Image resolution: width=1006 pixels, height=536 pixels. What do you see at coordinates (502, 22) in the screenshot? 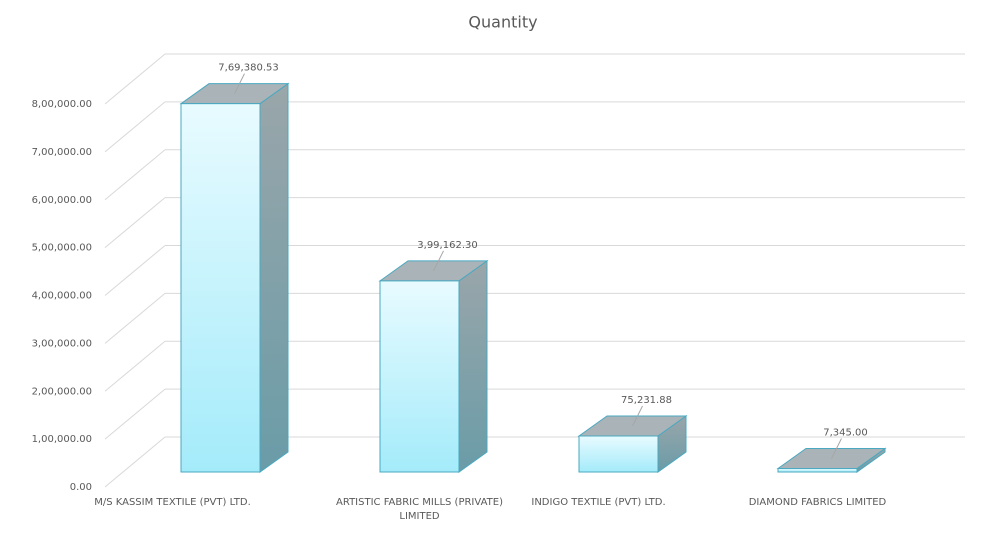
I see `chart-title: Quantity` at bounding box center [502, 22].